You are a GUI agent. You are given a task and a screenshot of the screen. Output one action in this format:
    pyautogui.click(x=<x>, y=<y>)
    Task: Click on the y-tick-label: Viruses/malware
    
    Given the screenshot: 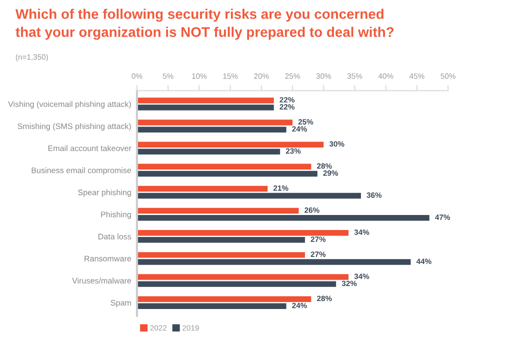 What is the action you would take?
    pyautogui.click(x=102, y=281)
    